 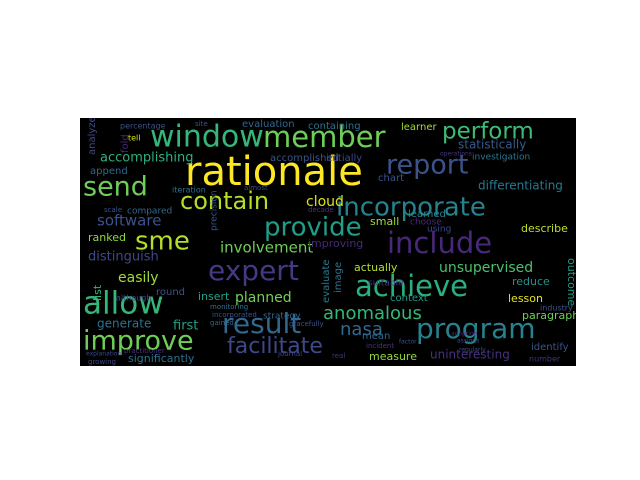 What do you see at coordinates (214, 296) in the screenshot?
I see `word-insert: insert` at bounding box center [214, 296].